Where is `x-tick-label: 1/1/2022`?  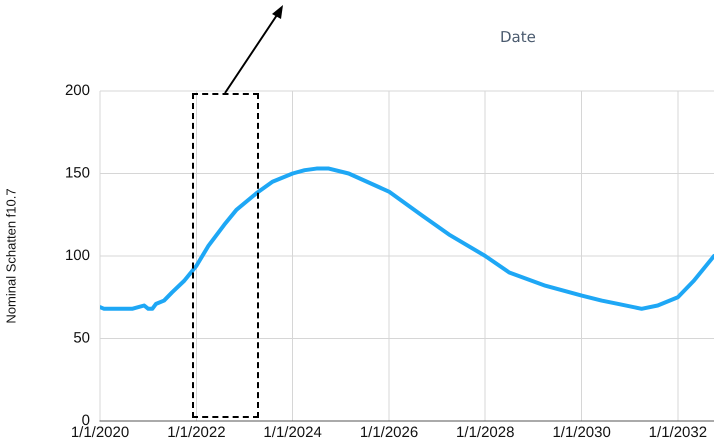
x-tick-label: 1/1/2022 is located at coordinates (196, 433).